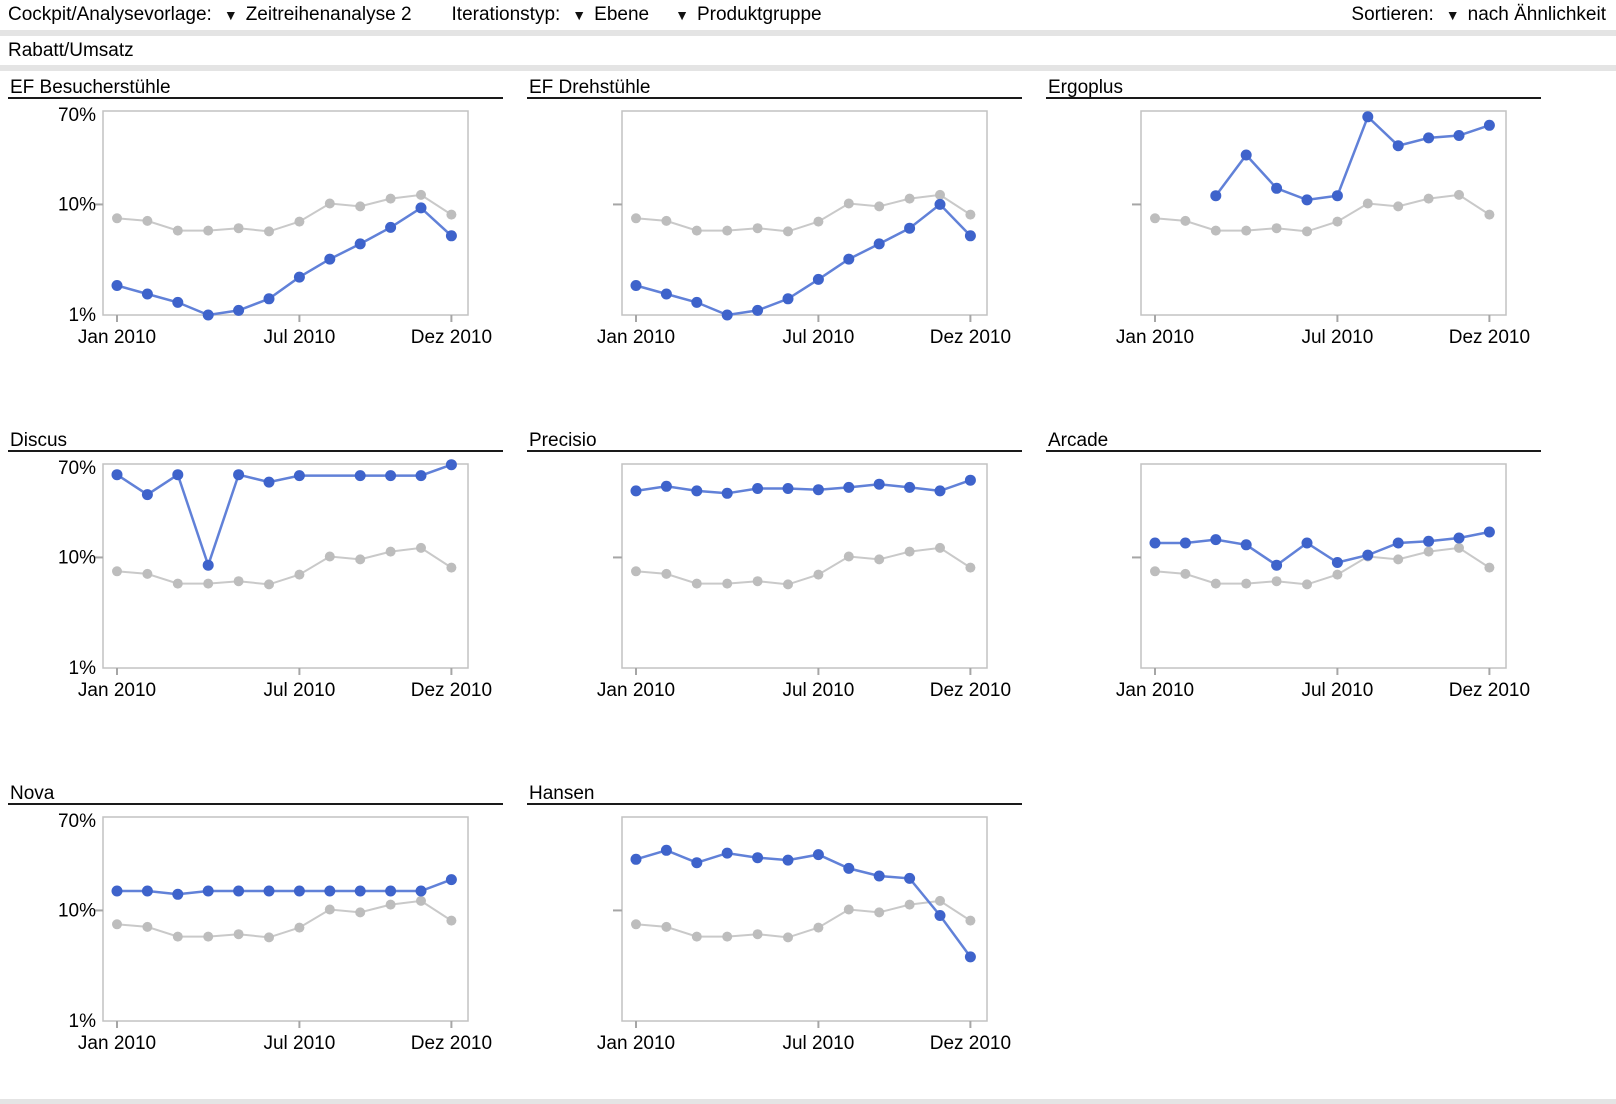 The height and width of the screenshot is (1104, 1616). I want to click on chart-cell: Precisio Jan 2010 Jul 2010 Dez 2010, so click(774, 579).